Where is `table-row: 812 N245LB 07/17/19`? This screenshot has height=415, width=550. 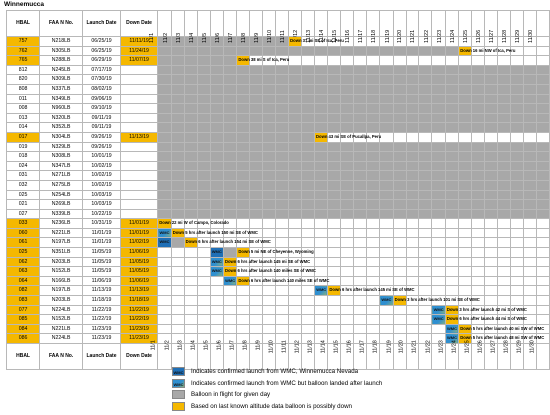 table-row: 812 N245LB 07/17/19 is located at coordinates (277, 70).